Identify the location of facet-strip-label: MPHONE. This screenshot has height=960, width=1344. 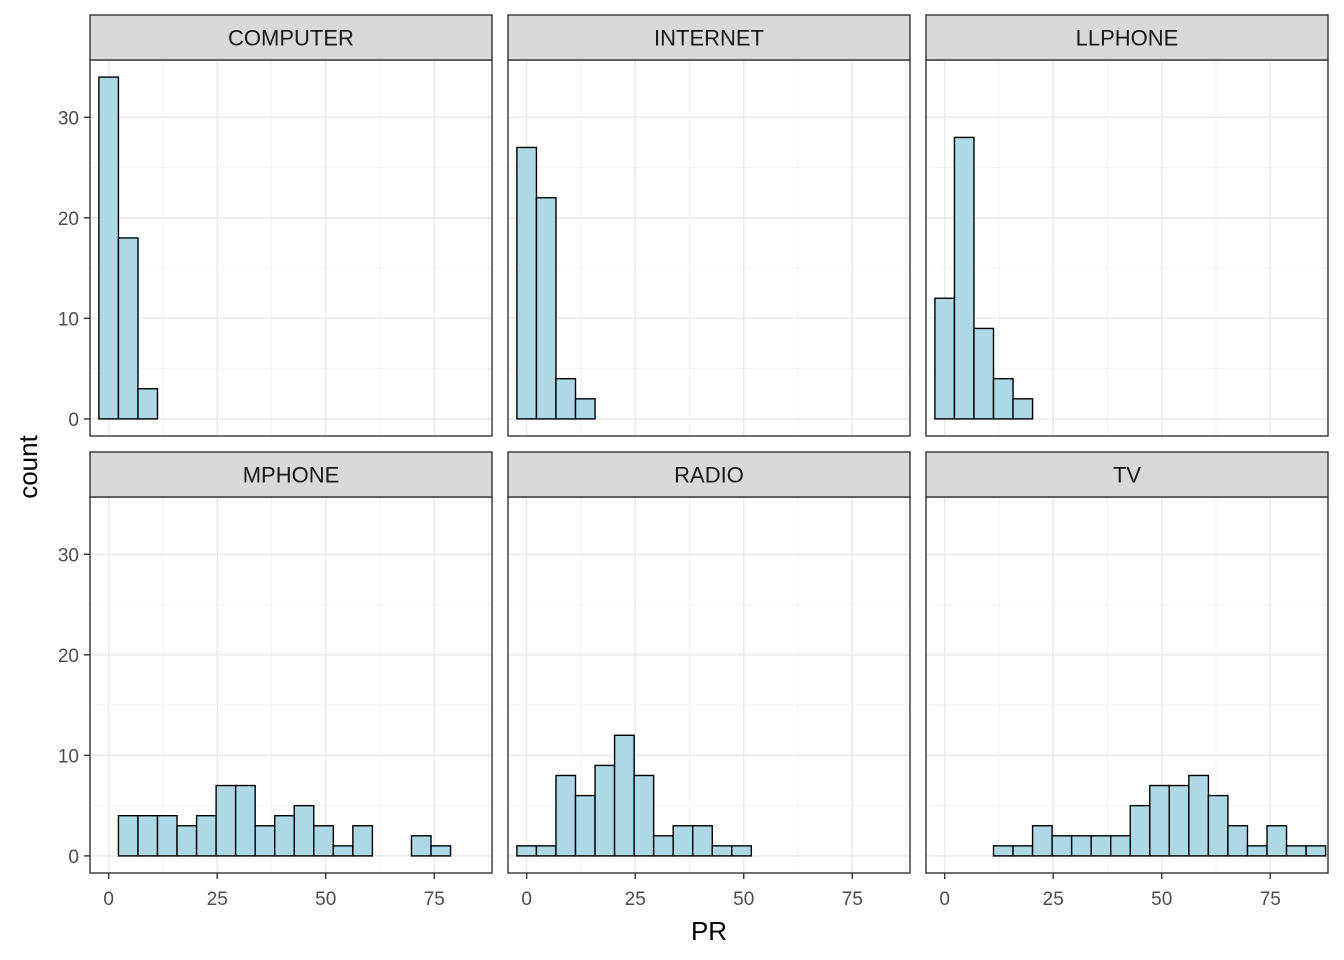
(291, 475).